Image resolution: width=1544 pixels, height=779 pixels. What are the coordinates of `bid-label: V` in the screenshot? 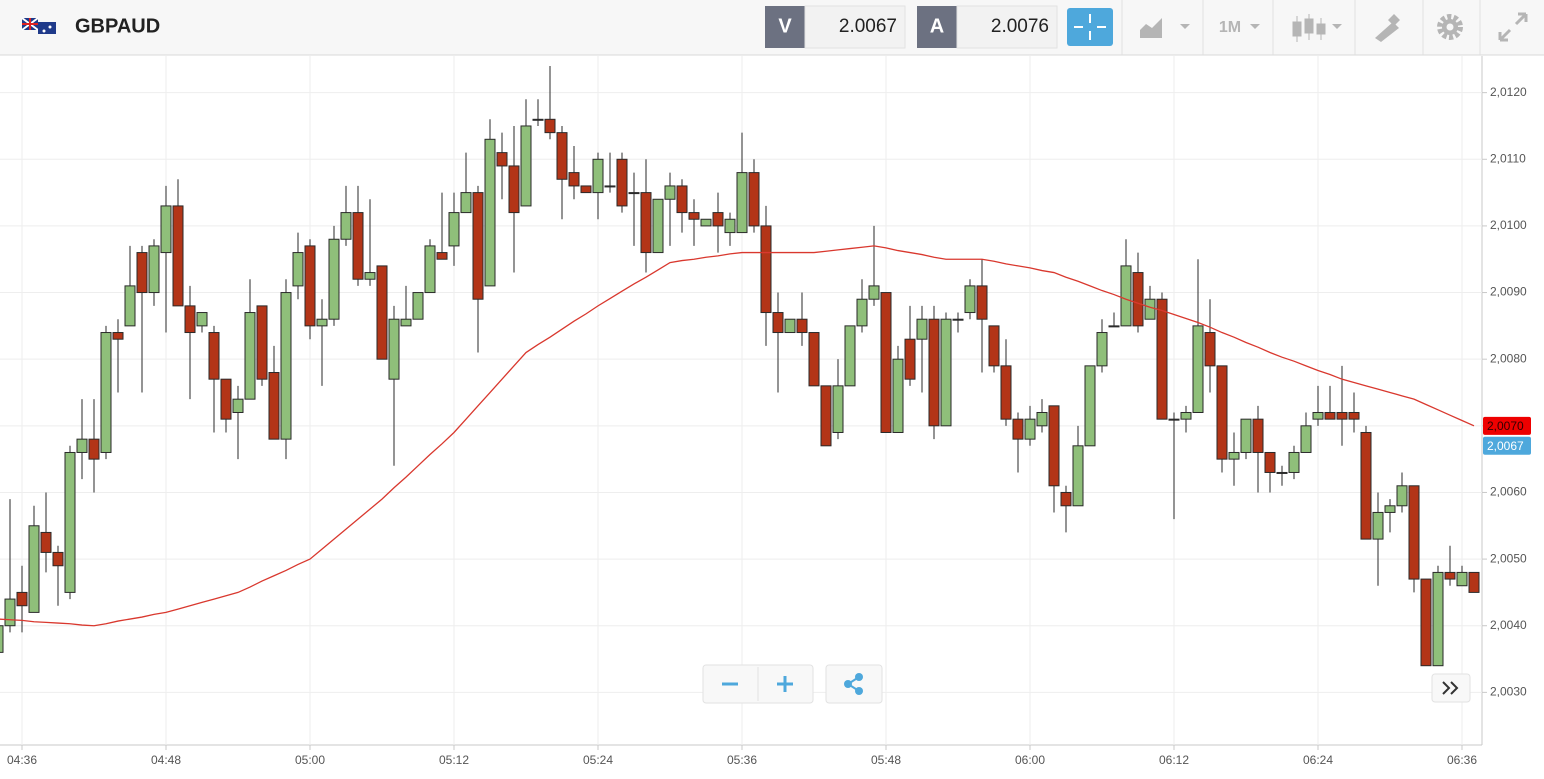 It's located at (785, 26).